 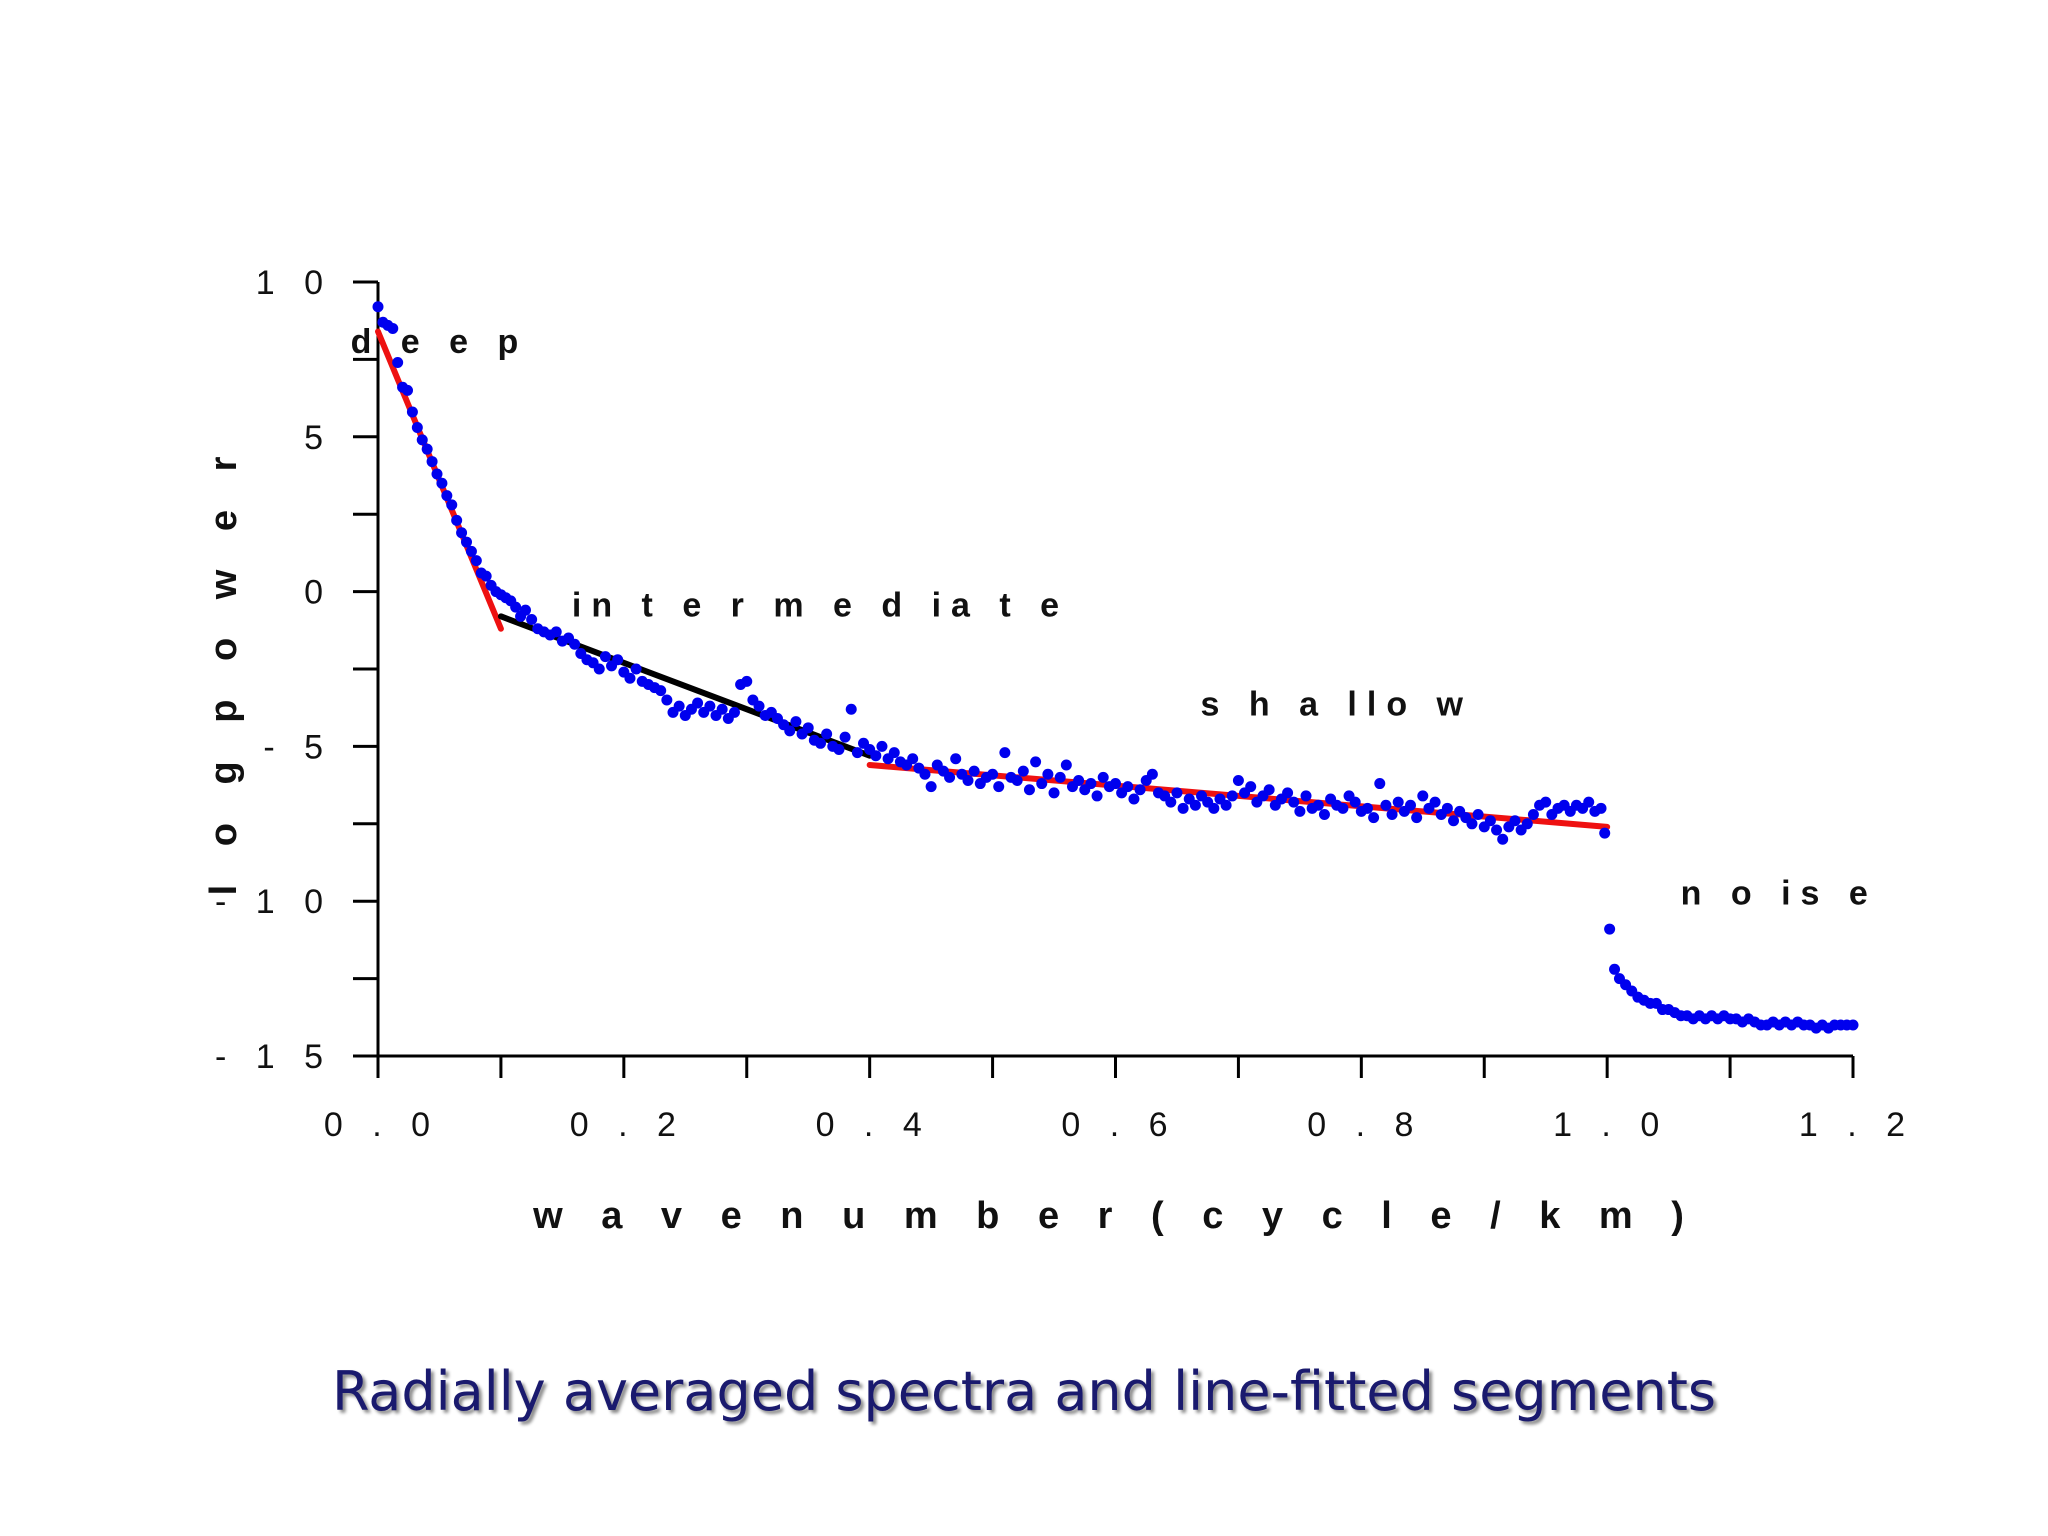 I want to click on y-axis-title: l o g p o w e r, so click(x=224, y=669).